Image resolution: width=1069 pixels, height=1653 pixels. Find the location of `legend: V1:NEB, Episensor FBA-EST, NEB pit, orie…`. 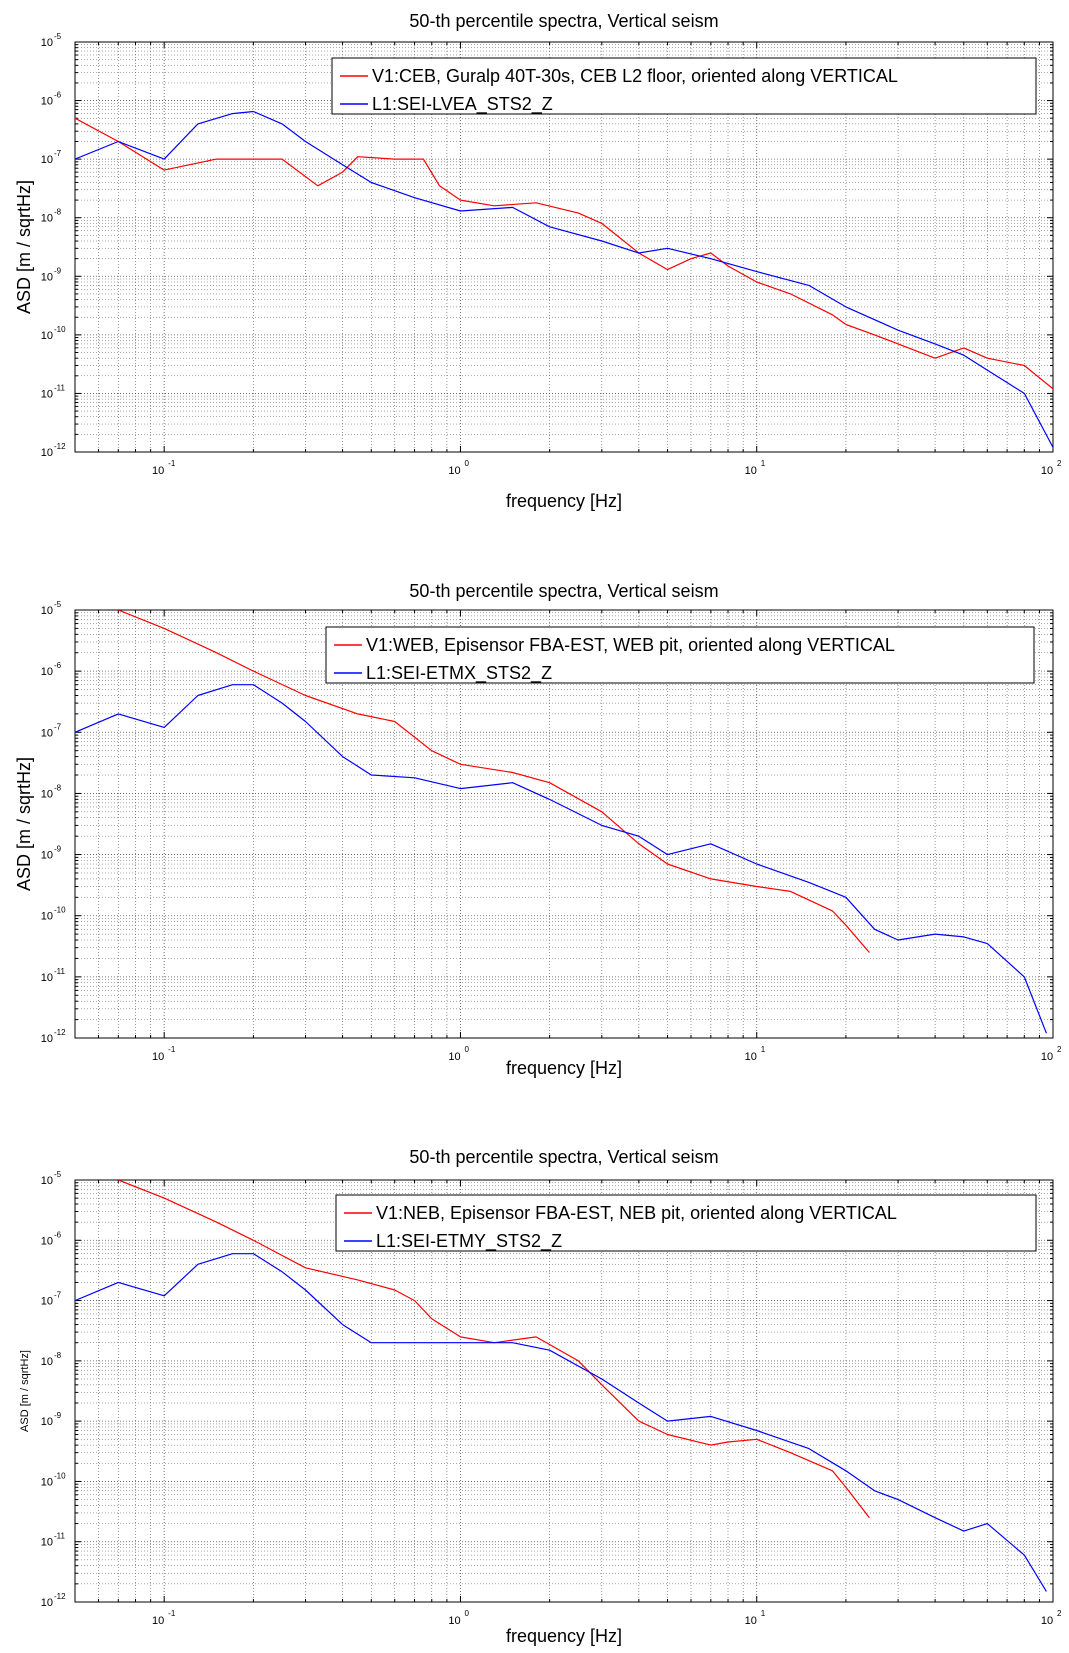

legend: V1:NEB, Episensor FBA-EST, NEB pit, orie… is located at coordinates (686, 1223).